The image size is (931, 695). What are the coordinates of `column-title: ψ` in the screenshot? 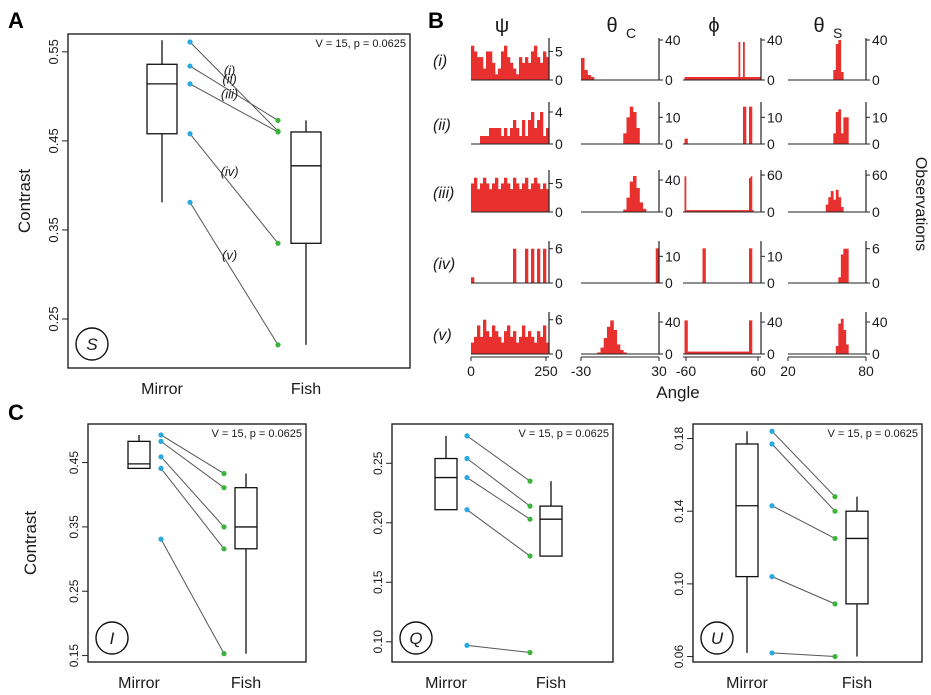 It's located at (502, 26).